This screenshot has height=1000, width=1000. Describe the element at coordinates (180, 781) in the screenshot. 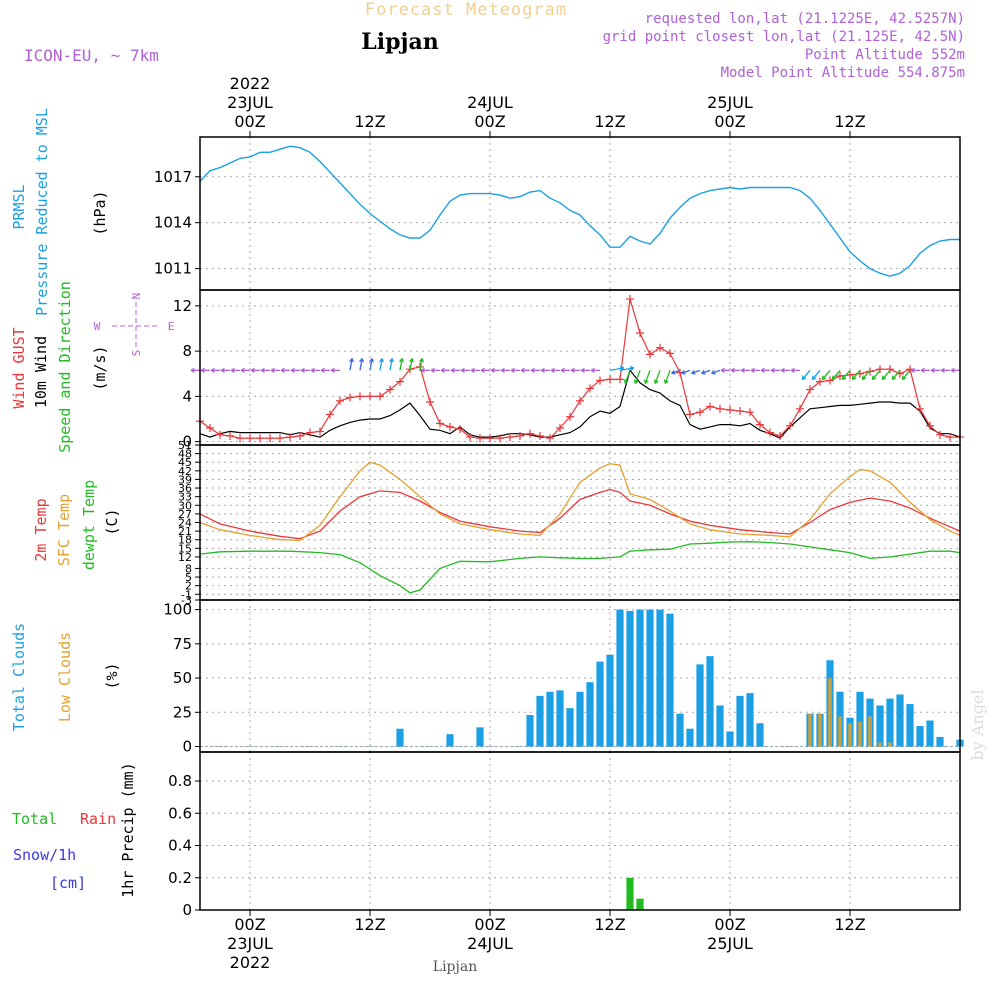

I see `precip-y-tick-label: 0.8` at that location.